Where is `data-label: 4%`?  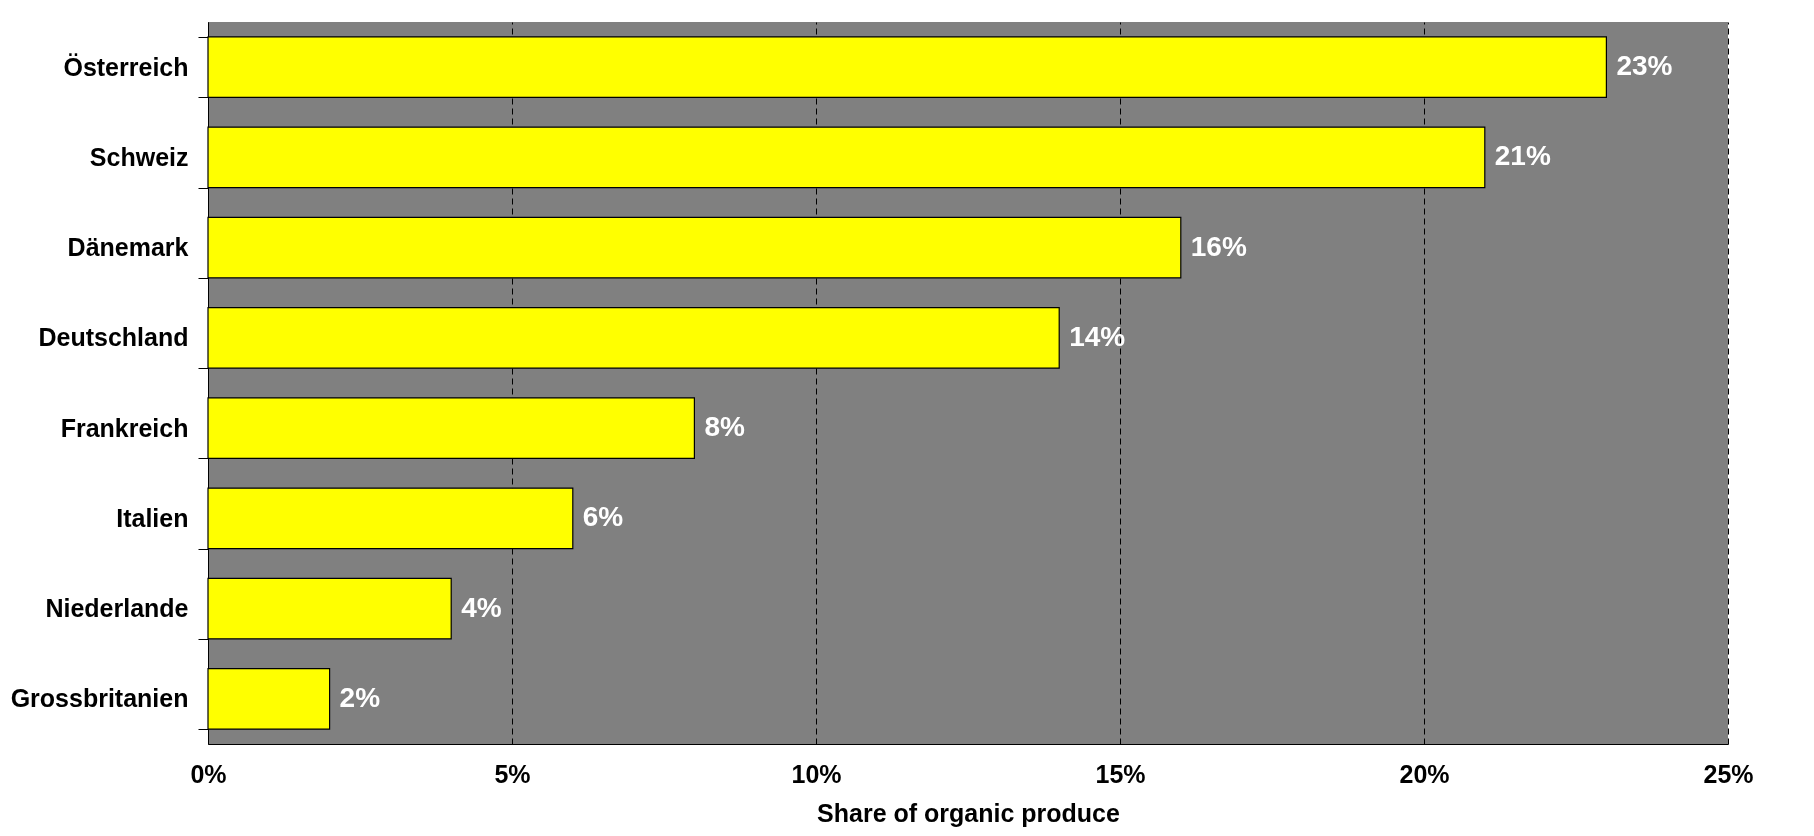
data-label: 4% is located at coordinates (481, 607).